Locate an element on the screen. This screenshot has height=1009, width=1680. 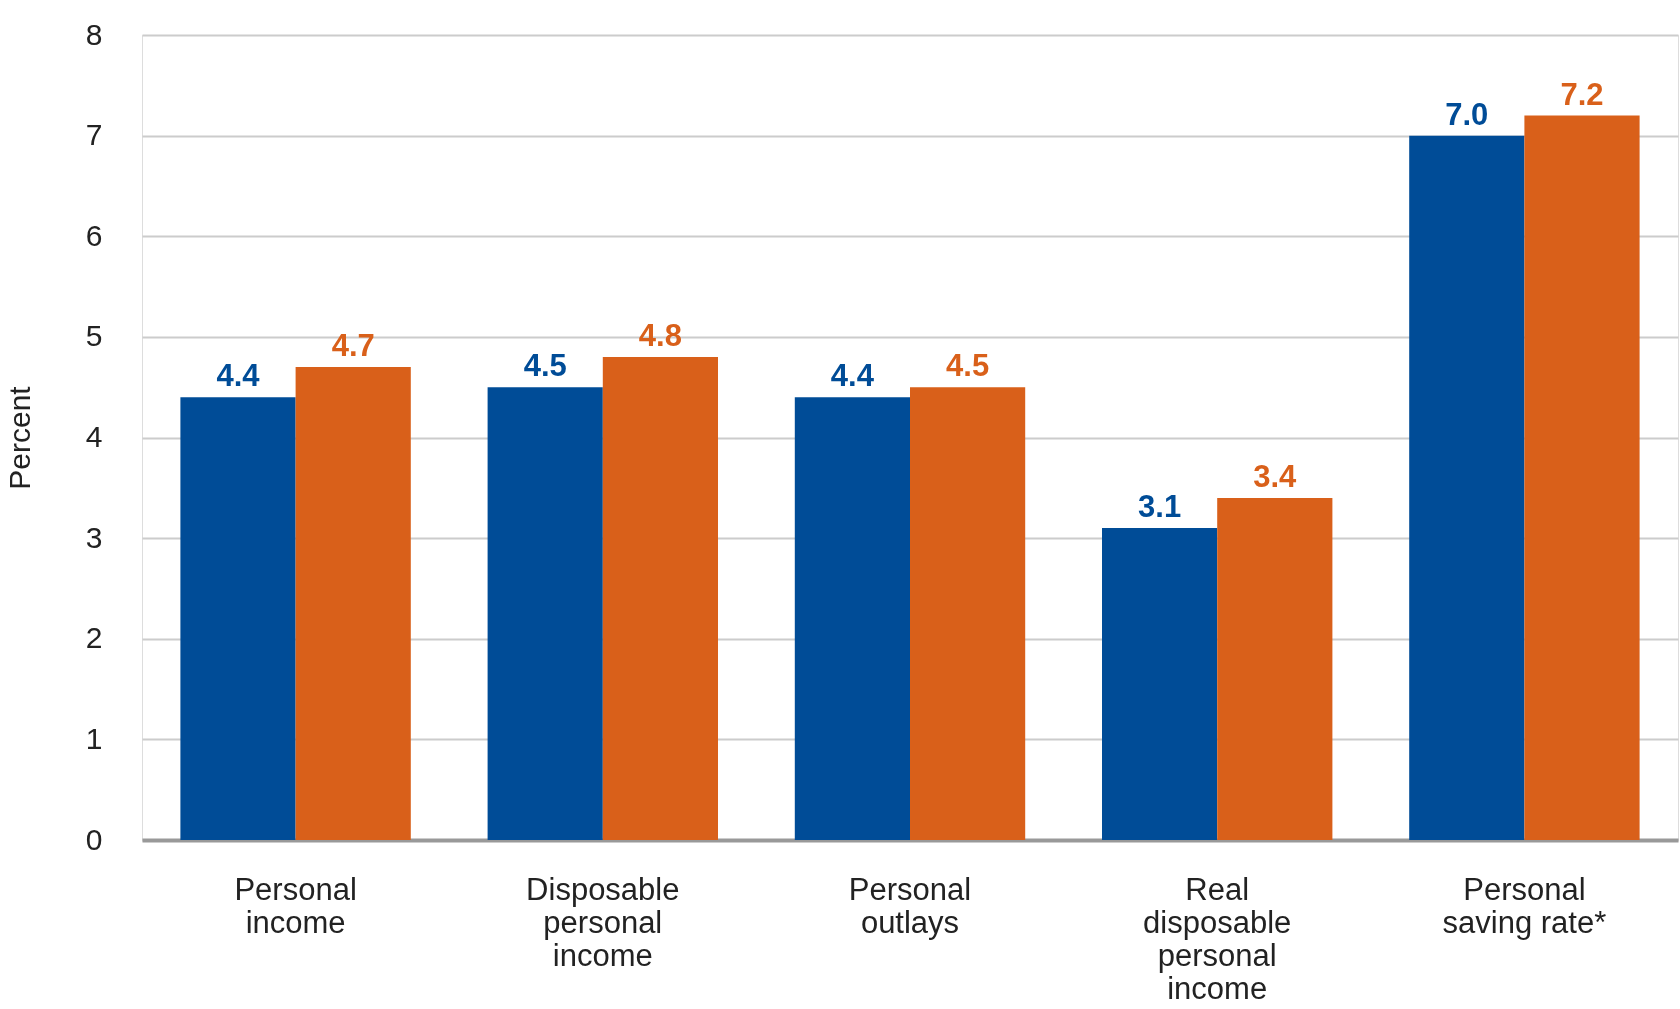
y-tick-label: 7 is located at coordinates (94, 135).